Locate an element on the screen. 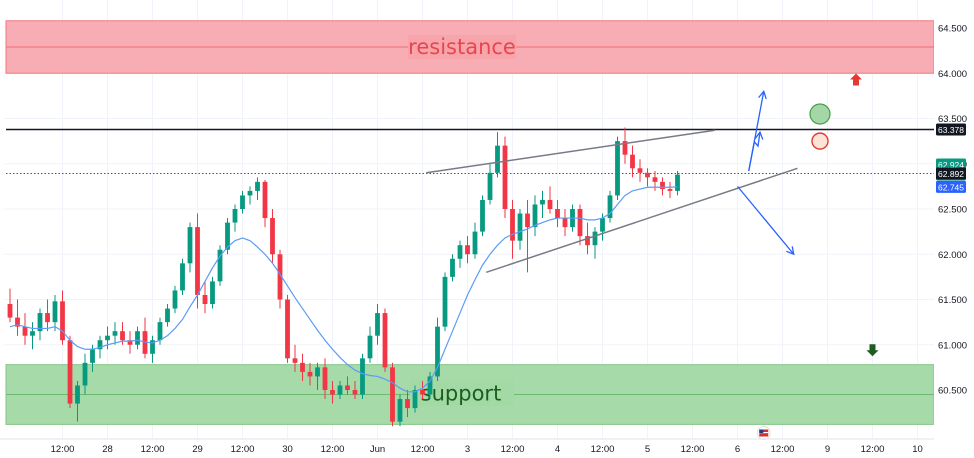 This screenshot has width=974, height=458. time-axis-tick-label: 5 is located at coordinates (647, 449).